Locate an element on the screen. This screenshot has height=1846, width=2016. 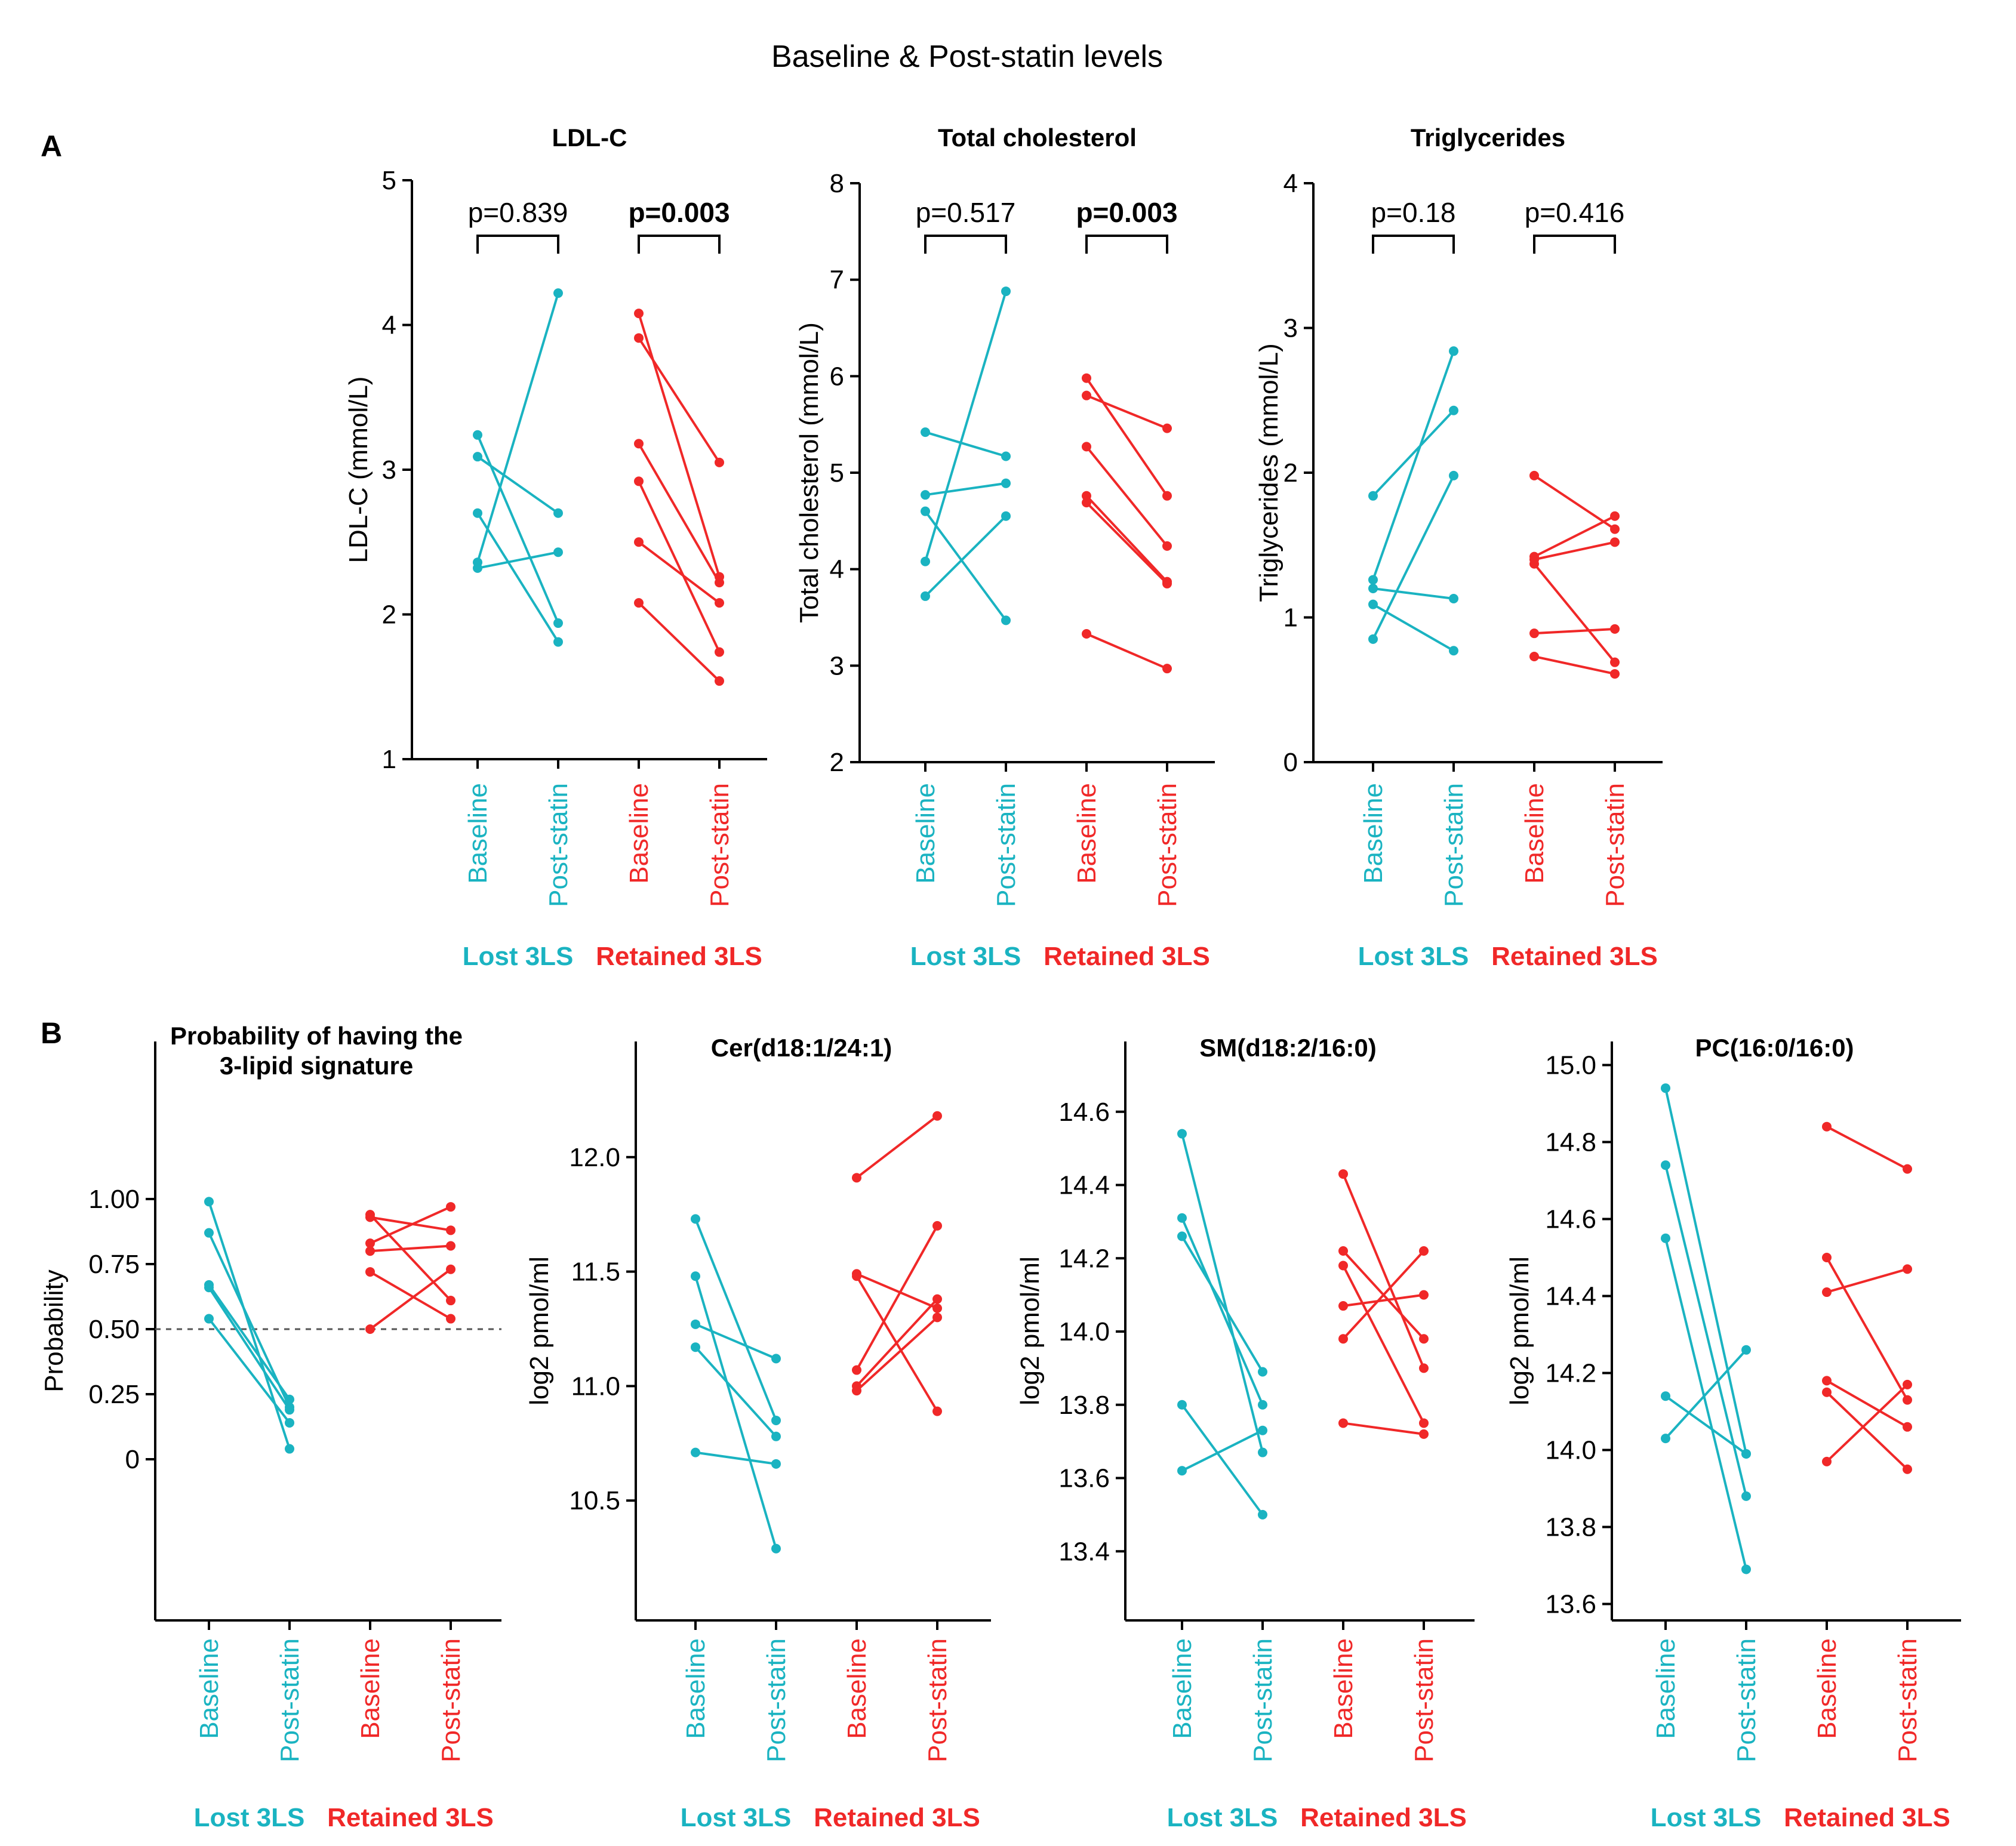
y-tick-label: 0.25 is located at coordinates (114, 1394).